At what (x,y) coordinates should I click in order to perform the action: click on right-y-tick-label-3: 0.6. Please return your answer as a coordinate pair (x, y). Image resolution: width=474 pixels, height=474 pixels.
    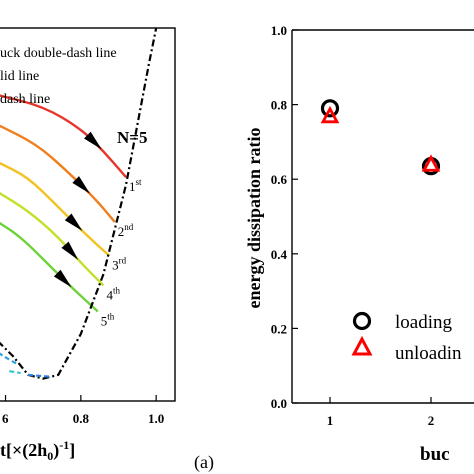
    Looking at the image, I should click on (279, 179).